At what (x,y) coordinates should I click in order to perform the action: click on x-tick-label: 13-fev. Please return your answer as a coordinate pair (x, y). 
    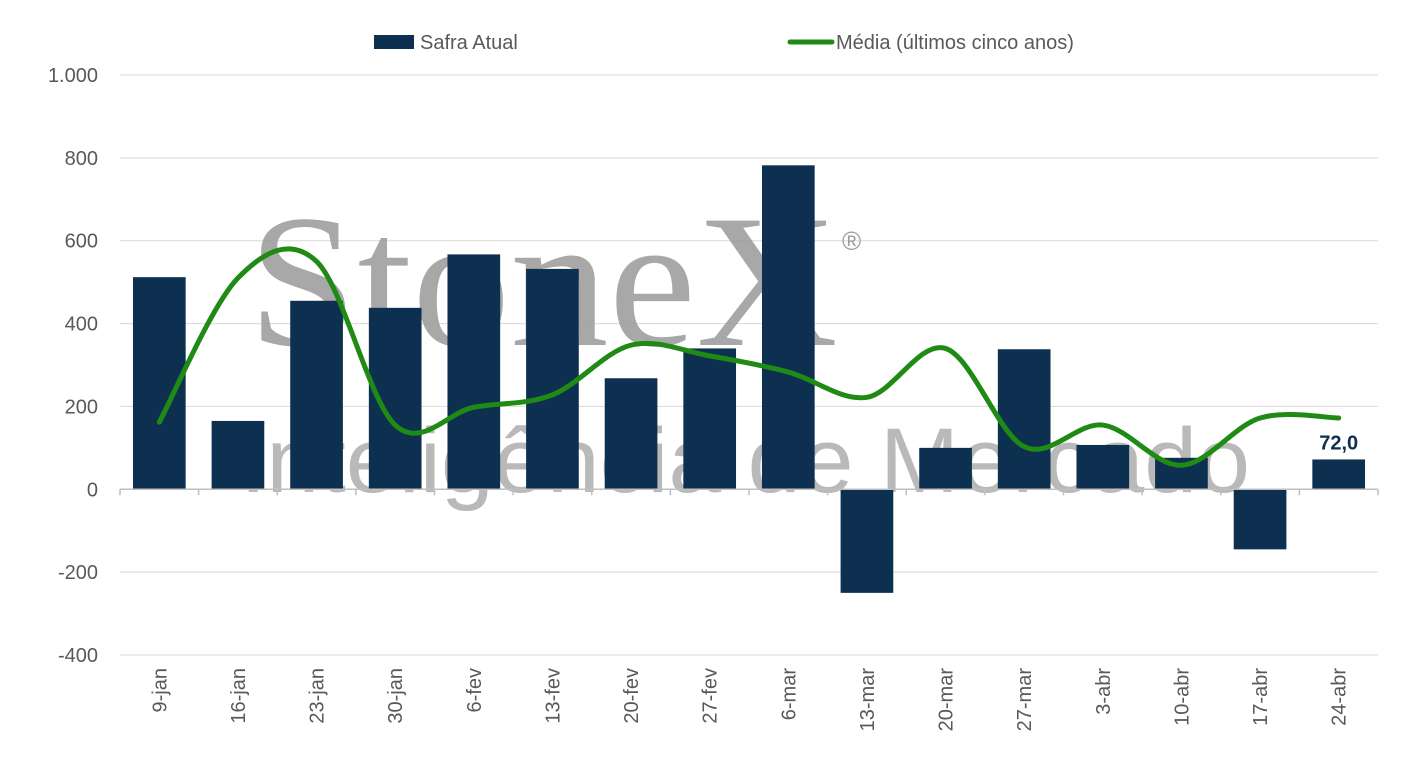
    Looking at the image, I should click on (553, 696).